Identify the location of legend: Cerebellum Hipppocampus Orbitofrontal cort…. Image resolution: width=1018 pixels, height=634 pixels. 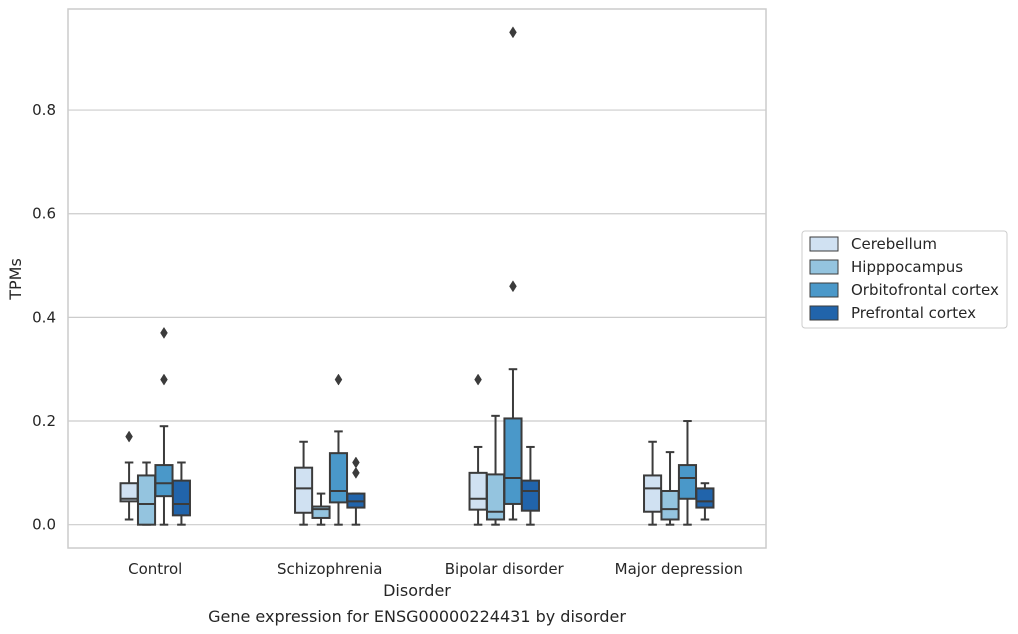
(904, 279).